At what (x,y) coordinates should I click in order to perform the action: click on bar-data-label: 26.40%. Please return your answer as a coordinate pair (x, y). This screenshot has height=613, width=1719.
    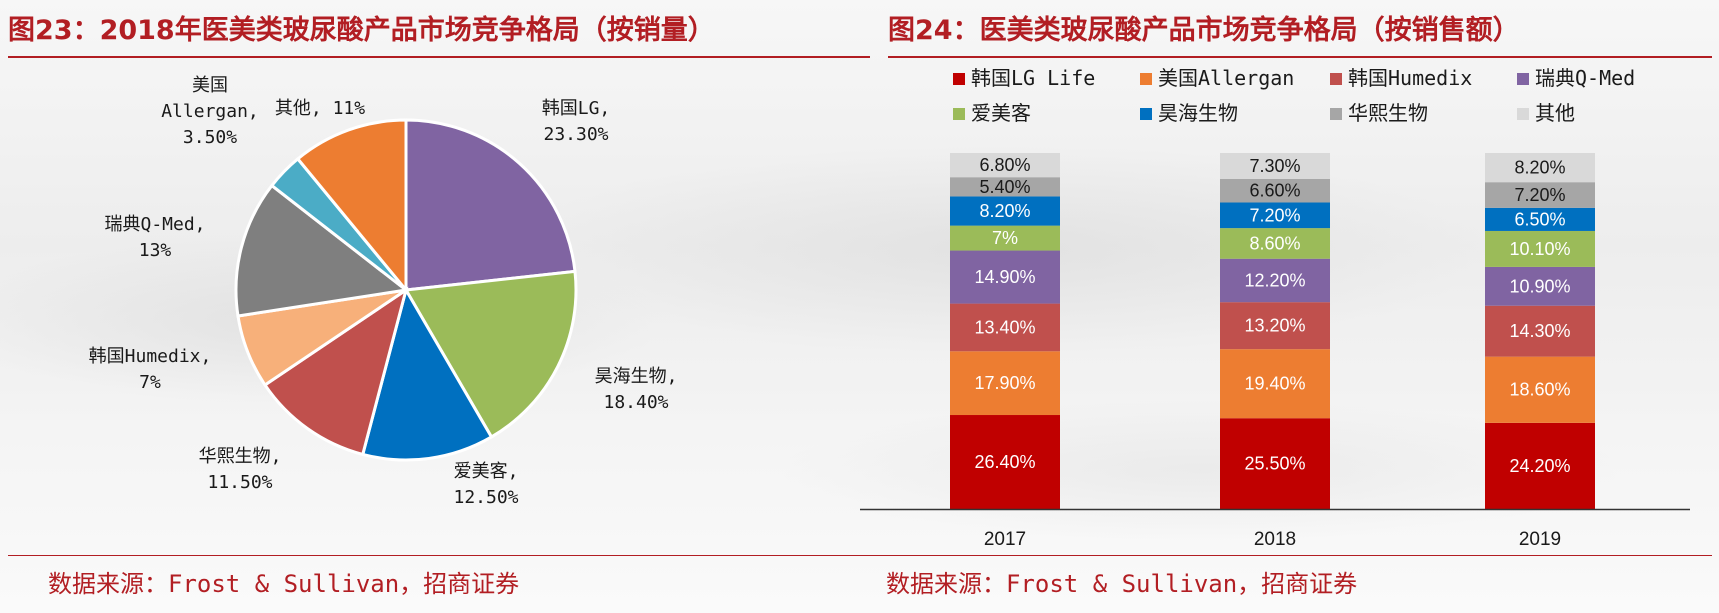
    Looking at the image, I should click on (1004, 462).